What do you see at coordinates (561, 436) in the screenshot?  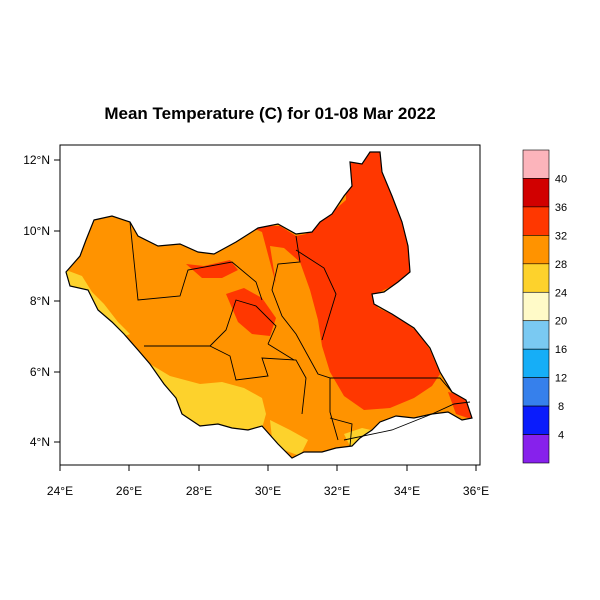 I see `colorbar-label: 4` at bounding box center [561, 436].